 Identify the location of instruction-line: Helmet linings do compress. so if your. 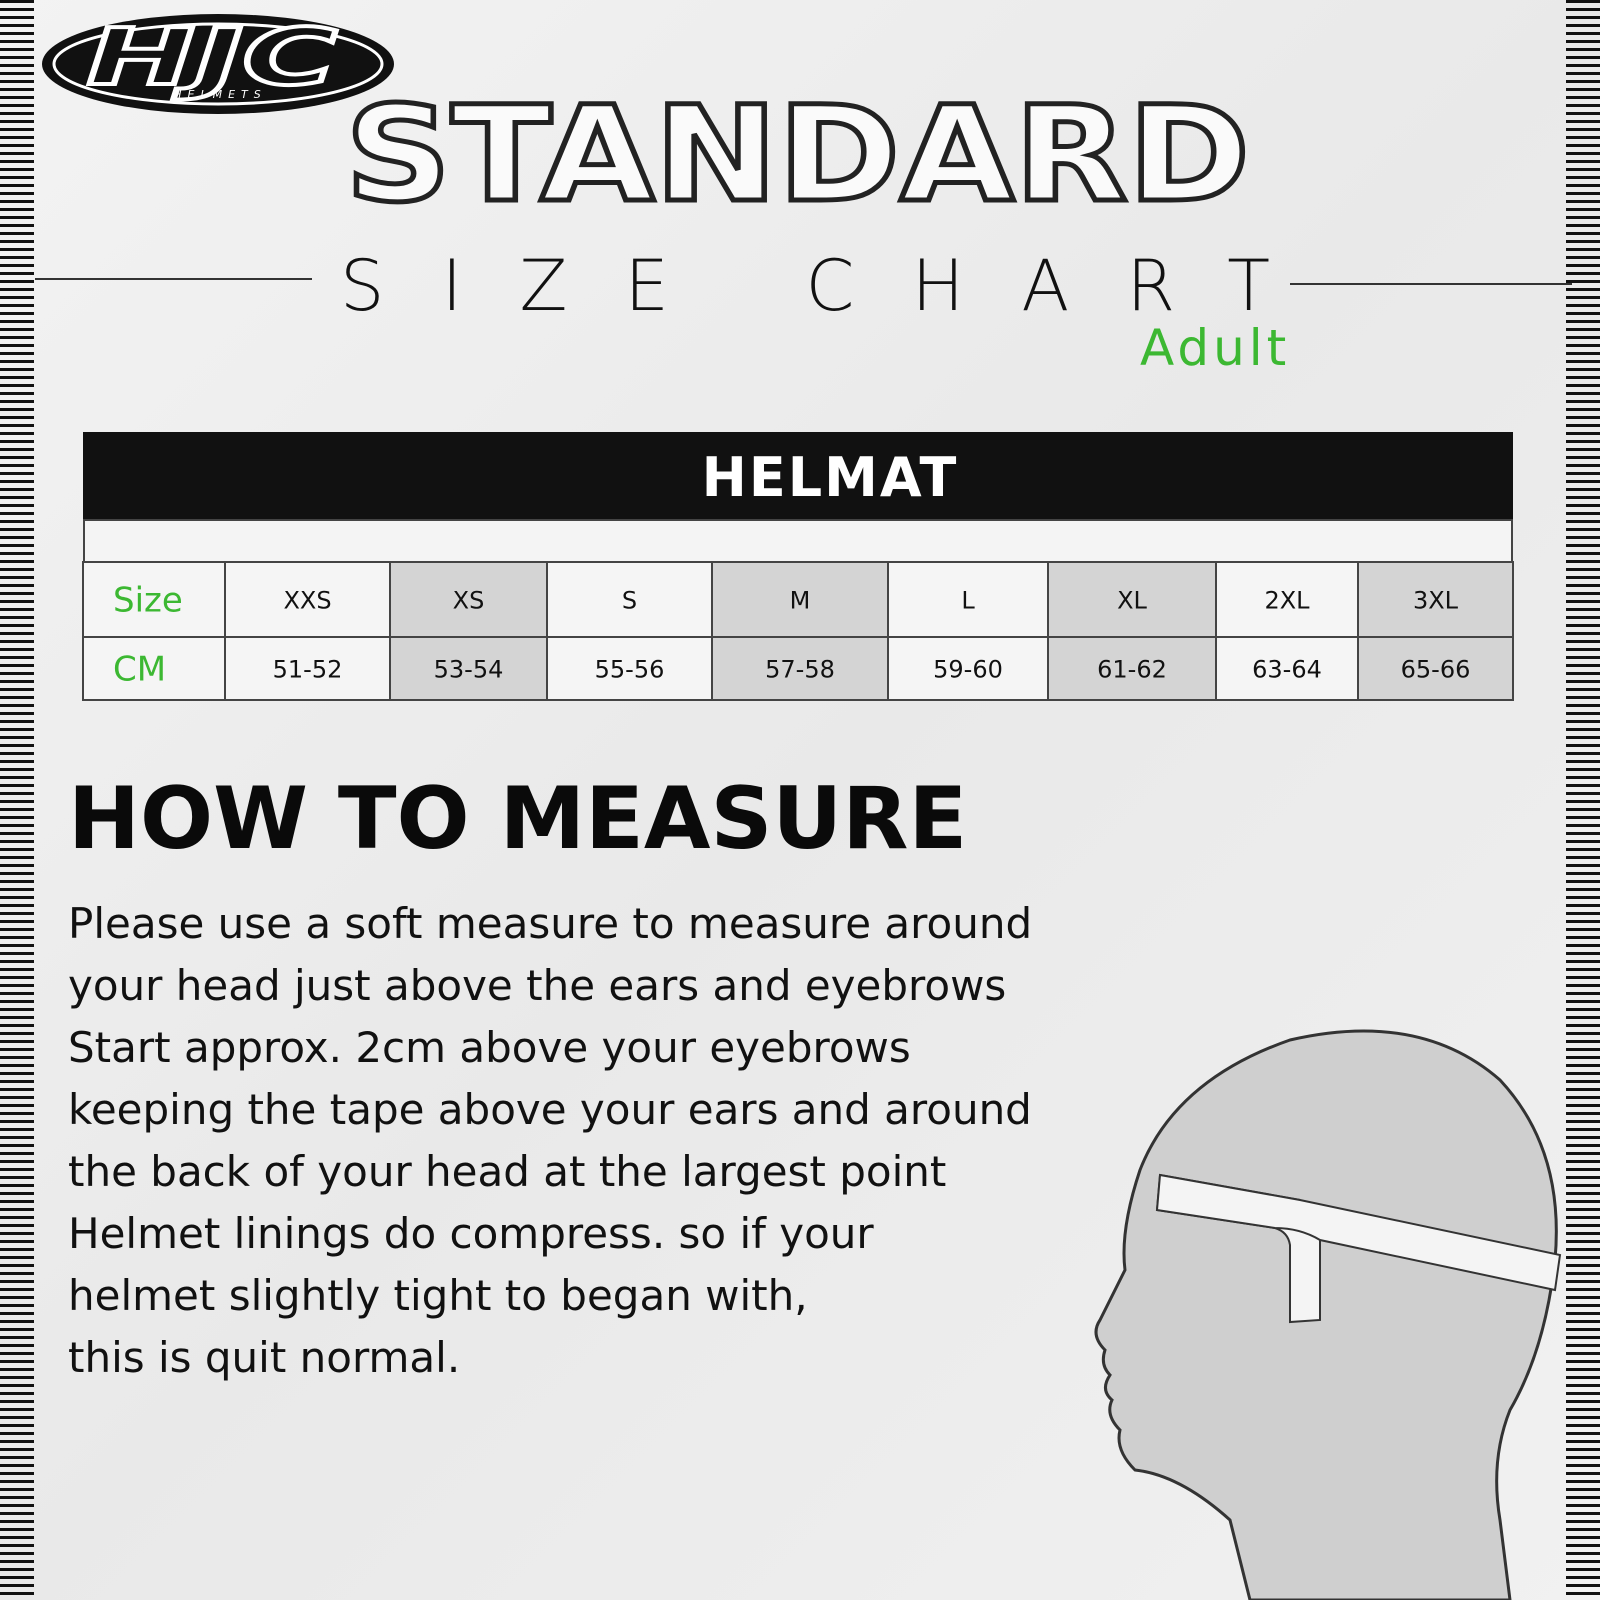
(471, 1233).